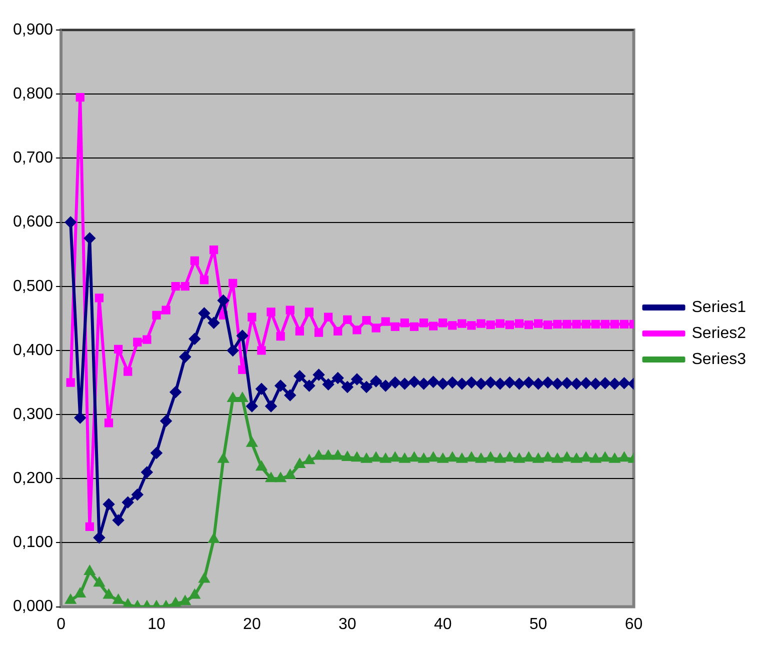 The width and height of the screenshot is (761, 657). I want to click on x-tick-label: 60, so click(633, 624).